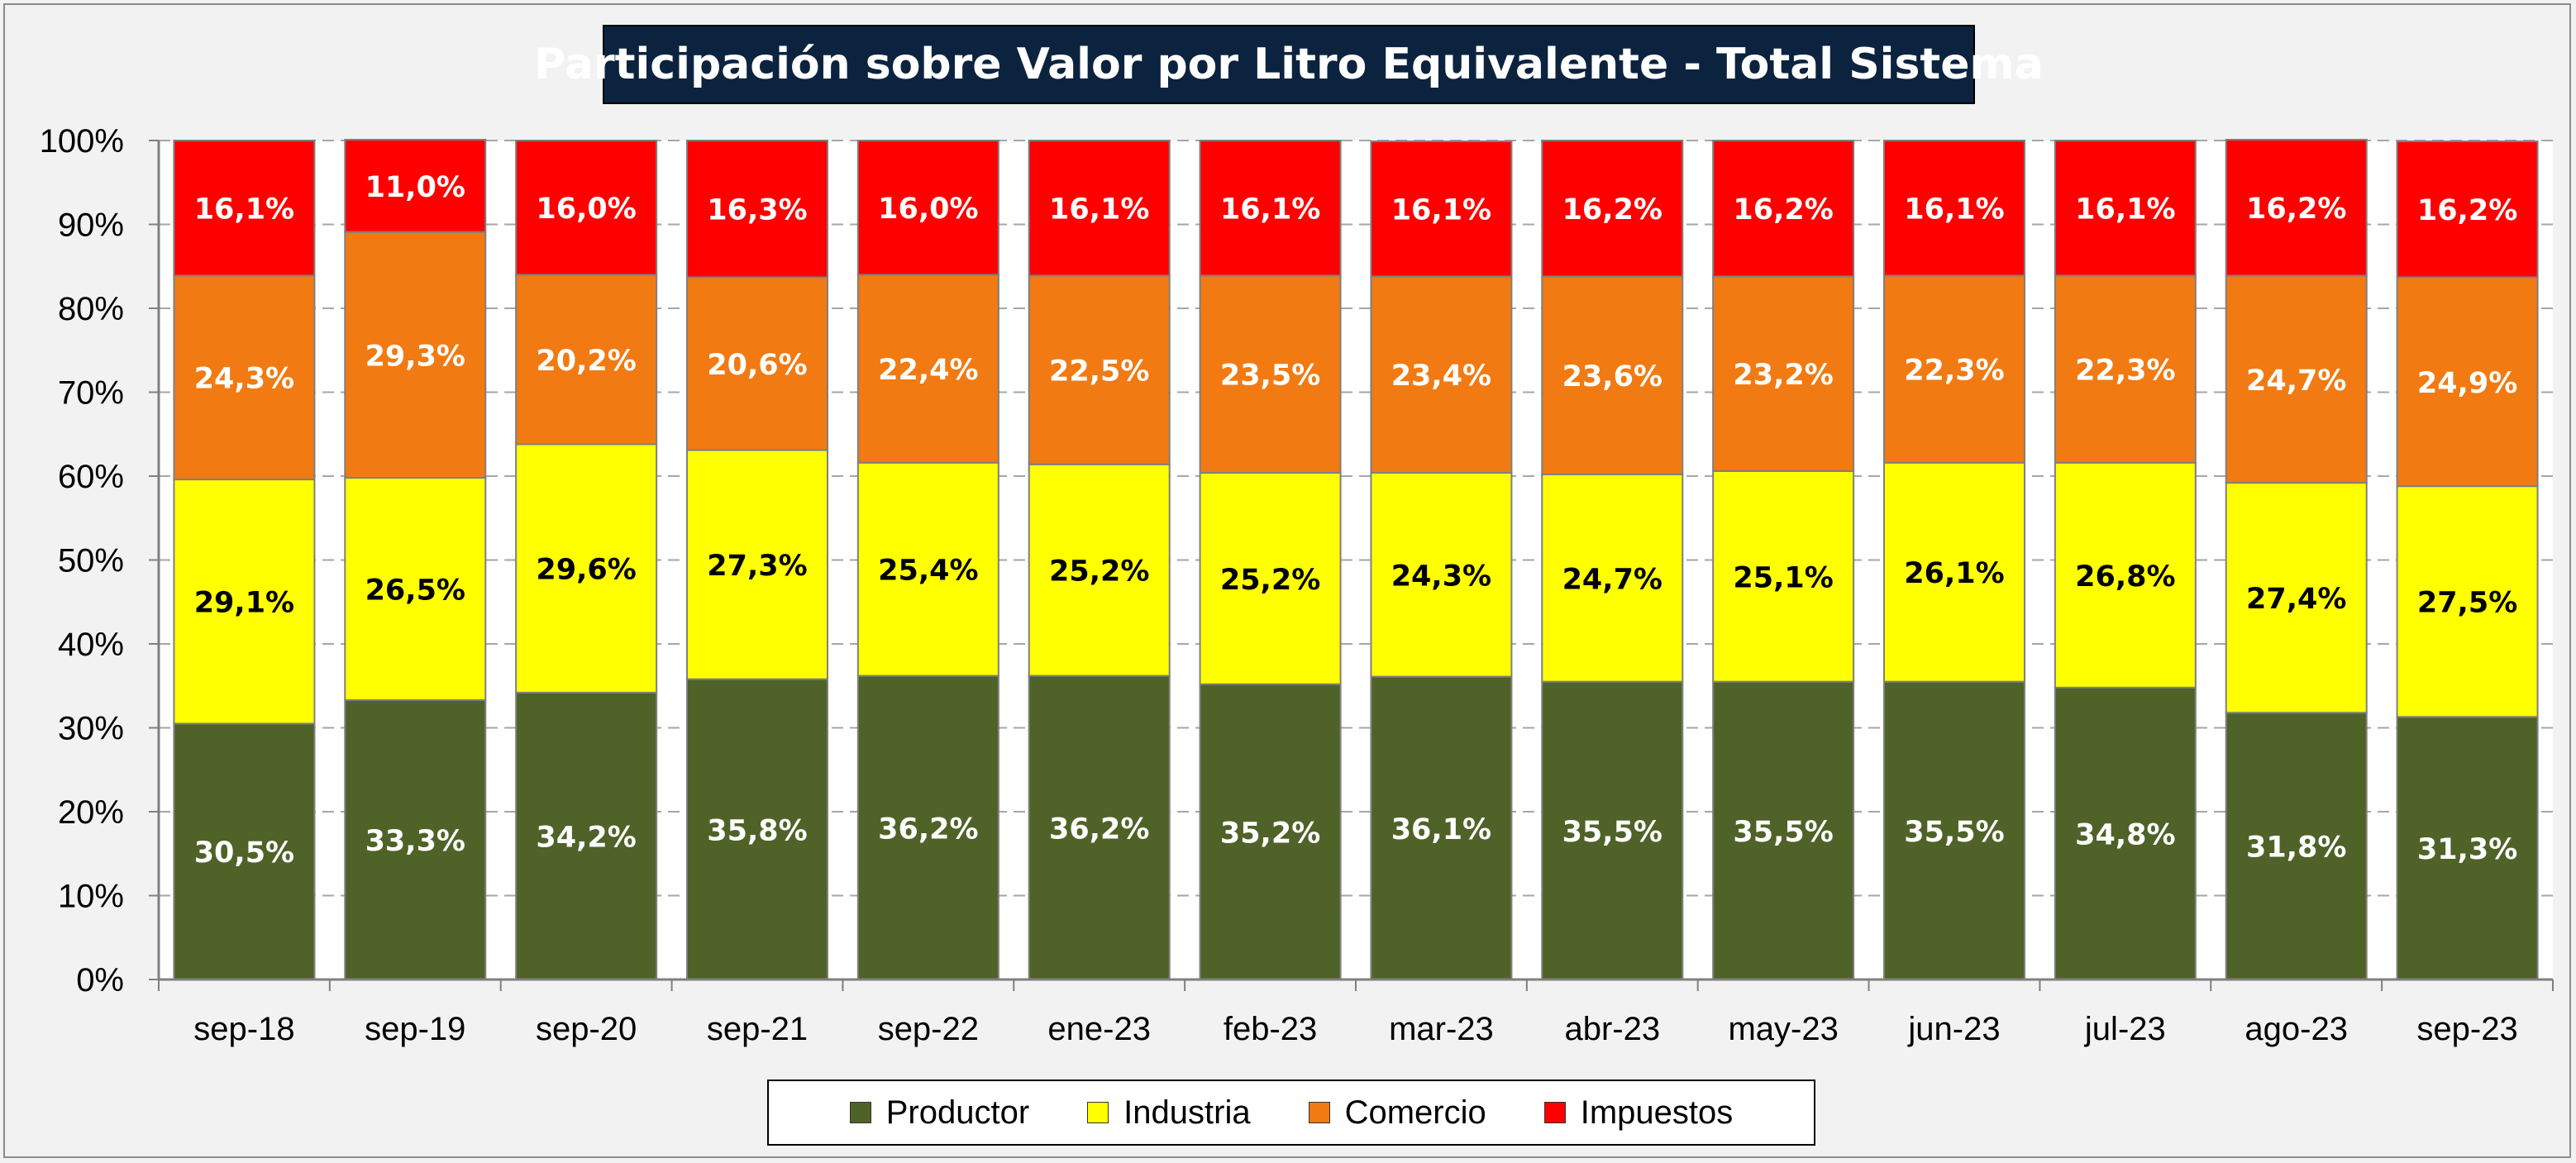 The height and width of the screenshot is (1163, 2576). What do you see at coordinates (91, 393) in the screenshot?
I see `y-tick-label: 70%` at bounding box center [91, 393].